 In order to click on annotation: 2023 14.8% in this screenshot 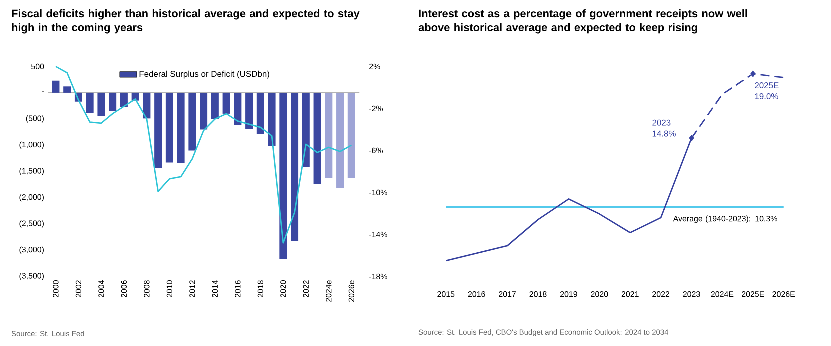, I will do `click(664, 128)`.